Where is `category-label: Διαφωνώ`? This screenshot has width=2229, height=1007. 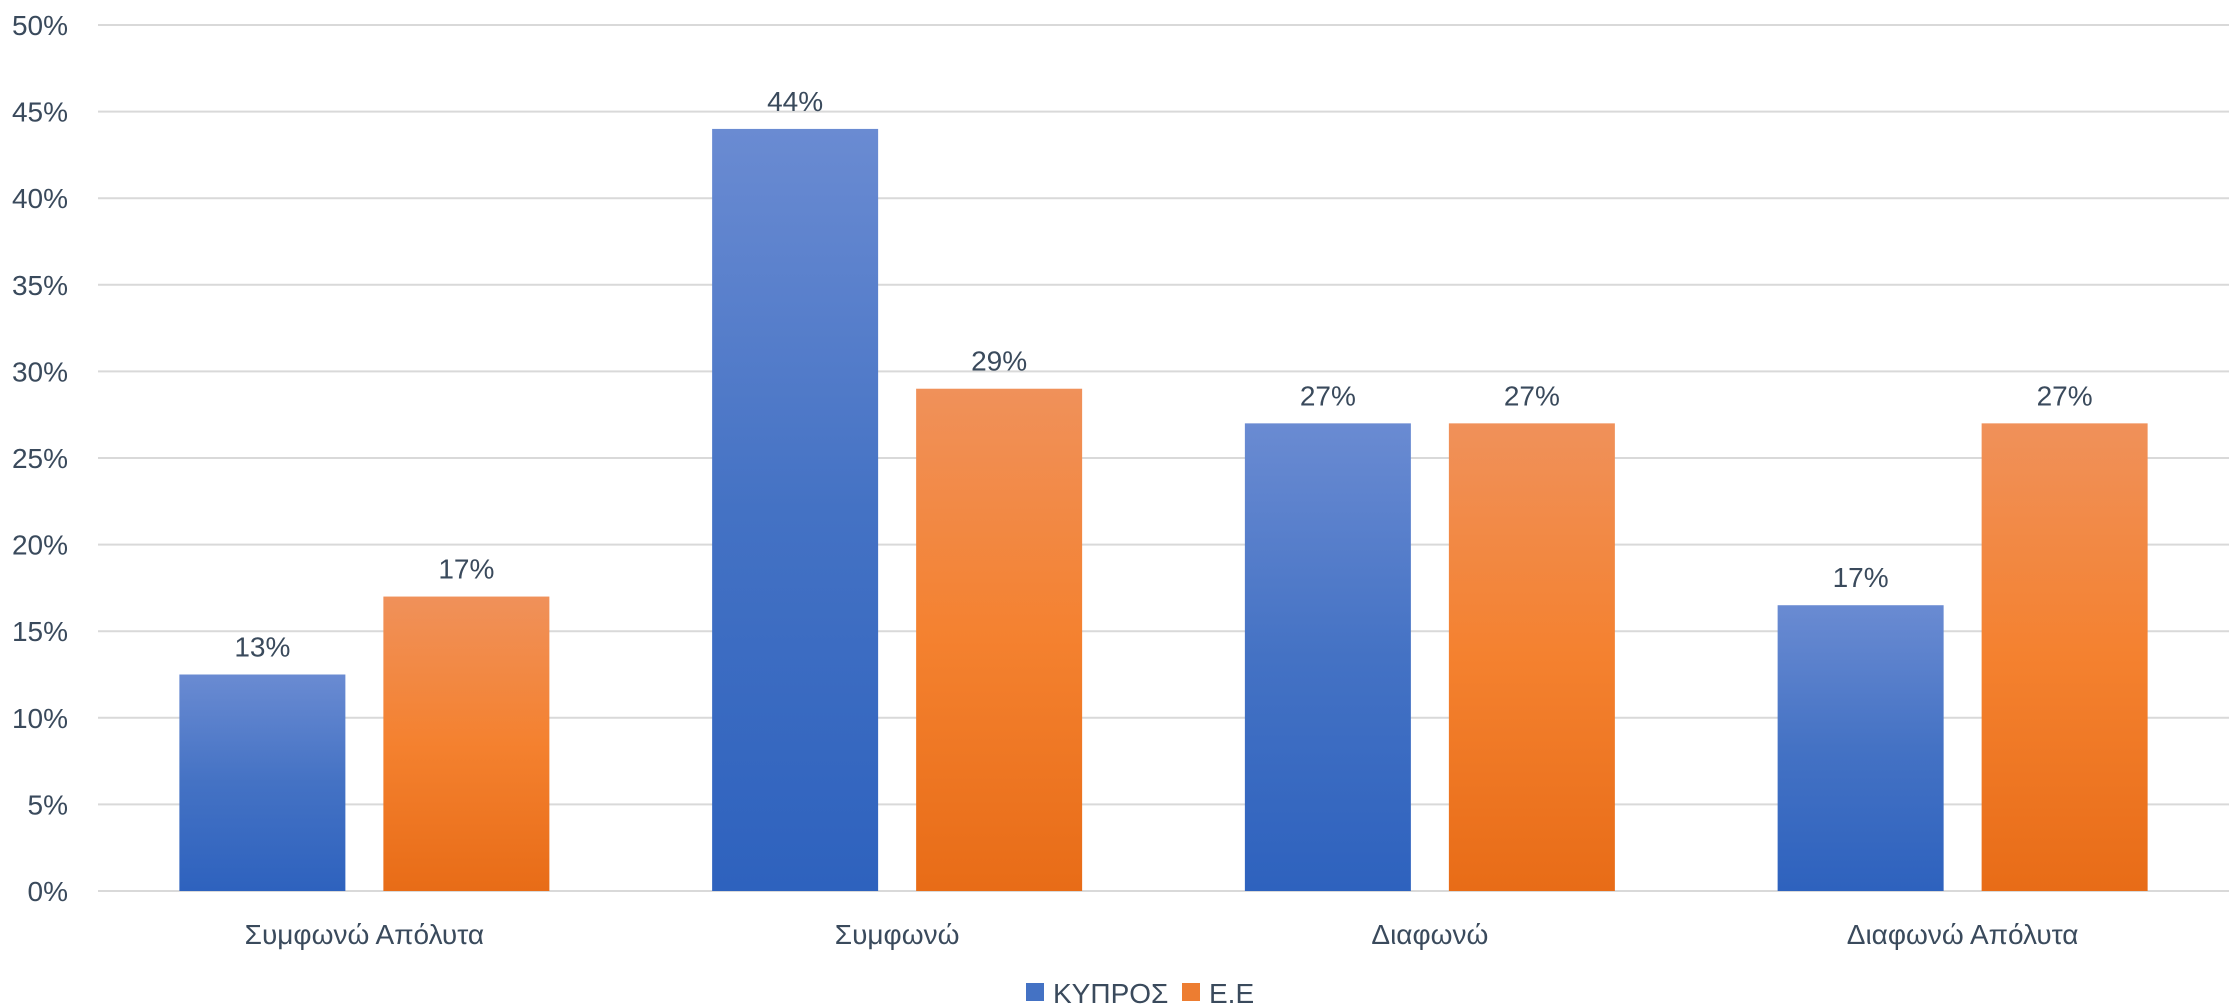
category-label: Διαφωνώ is located at coordinates (1429, 934).